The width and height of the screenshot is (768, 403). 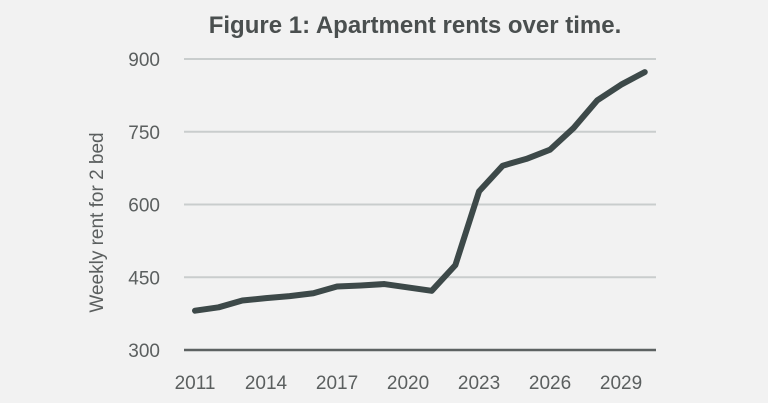 I want to click on chart-title: Figure 1: Apartment rents over time., so click(x=415, y=25).